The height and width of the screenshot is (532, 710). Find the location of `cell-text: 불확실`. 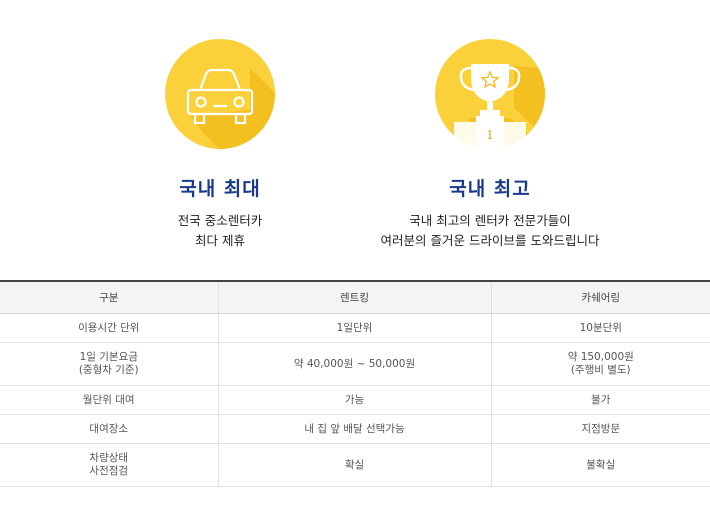

cell-text: 불확실 is located at coordinates (601, 464).